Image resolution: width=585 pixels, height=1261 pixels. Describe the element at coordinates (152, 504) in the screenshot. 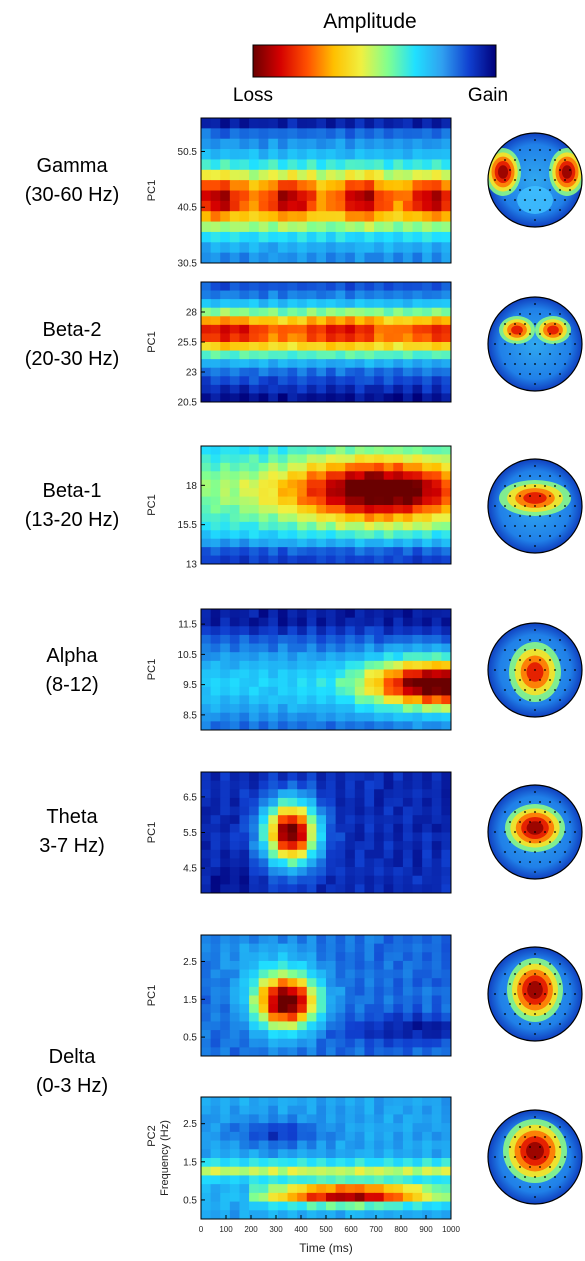

I see `y-axis-label: PC1` at that location.